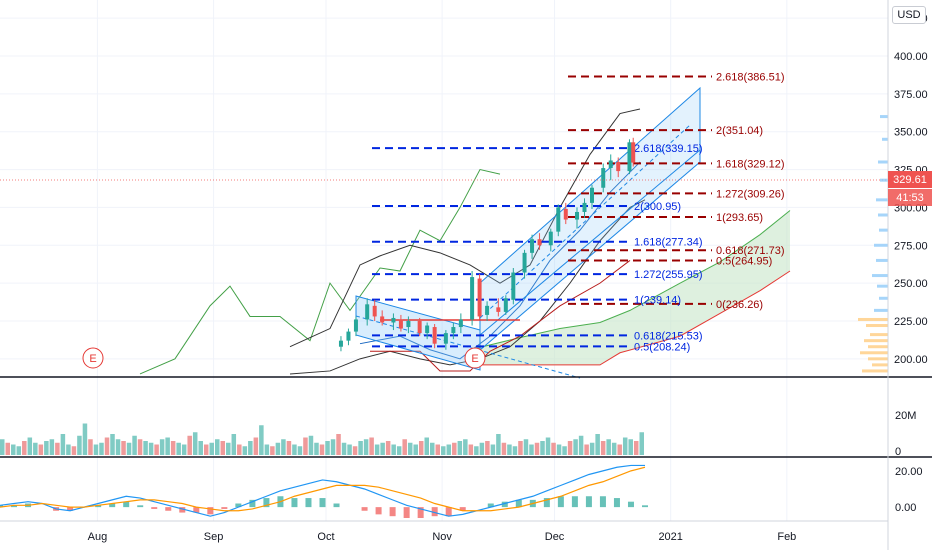  Describe the element at coordinates (325, 537) in the screenshot. I see `time-tick-label: Oct` at that location.